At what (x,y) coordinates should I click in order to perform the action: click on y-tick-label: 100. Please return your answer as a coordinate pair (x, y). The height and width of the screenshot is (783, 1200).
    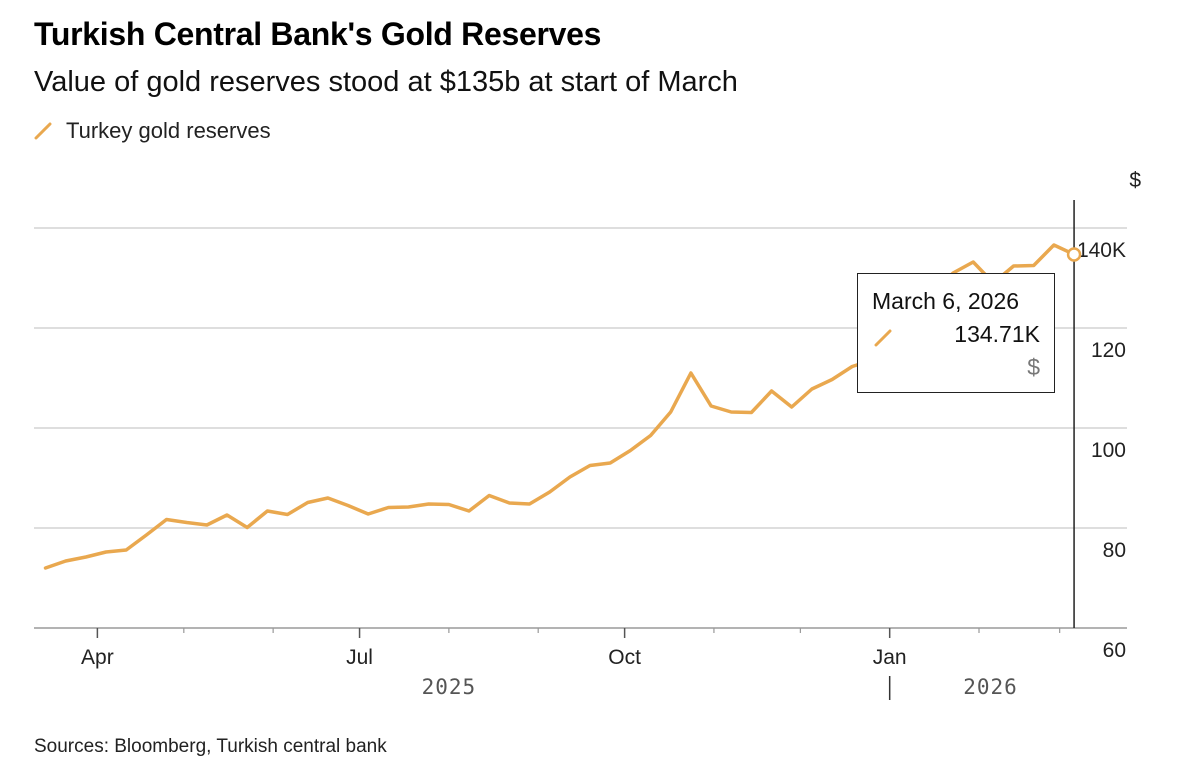
    Looking at the image, I should click on (1108, 450).